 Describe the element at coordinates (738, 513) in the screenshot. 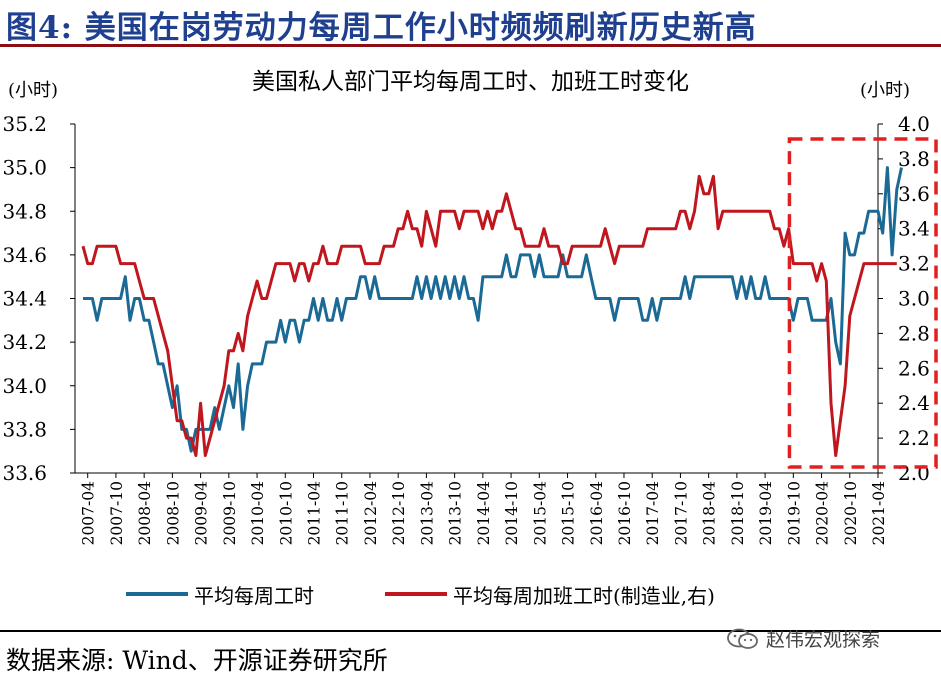

I see `x-tick-label: 2018-10` at that location.